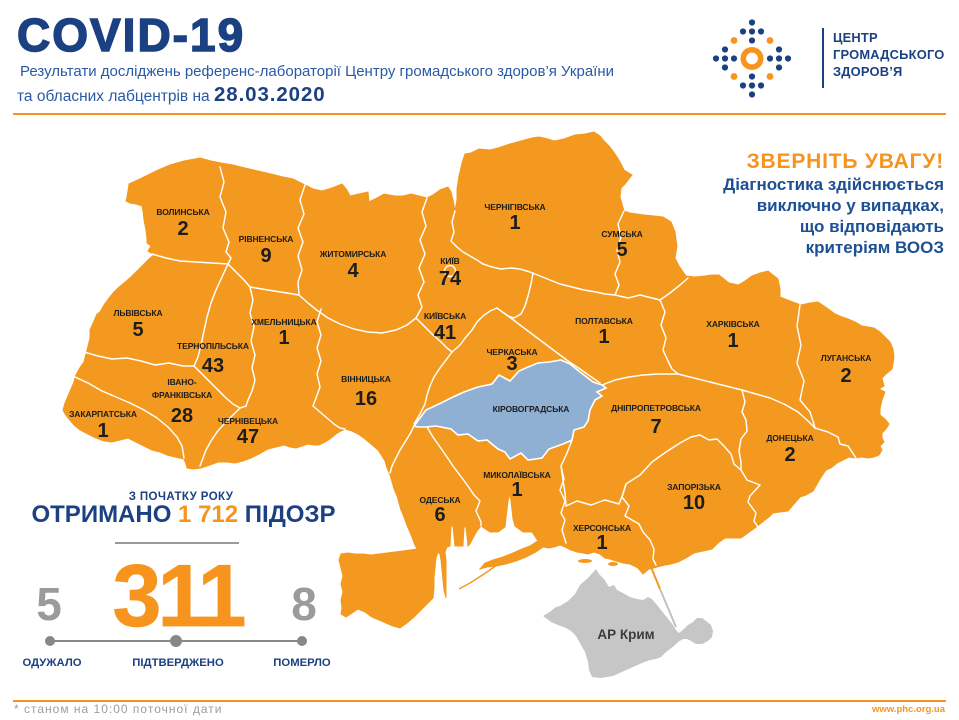  Describe the element at coordinates (182, 212) in the screenshot. I see `svg-text: ВОЛИНСЬКА` at that location.